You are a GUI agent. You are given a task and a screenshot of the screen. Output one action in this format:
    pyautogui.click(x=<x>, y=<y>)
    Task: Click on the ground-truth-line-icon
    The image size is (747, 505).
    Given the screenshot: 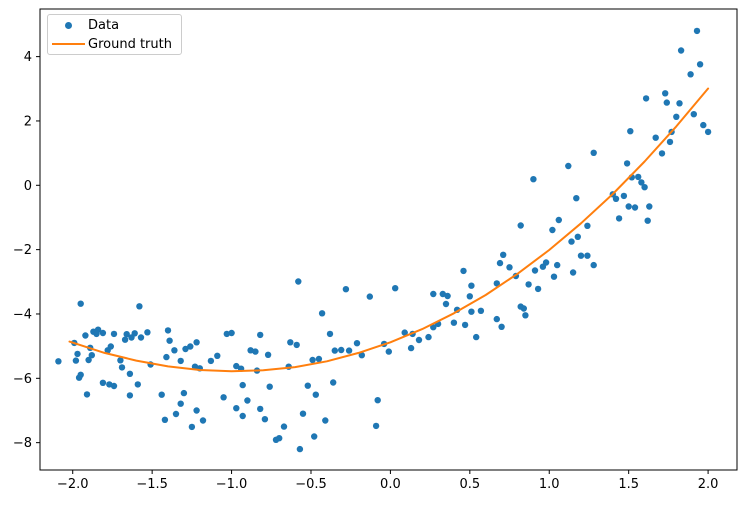 What is the action you would take?
    pyautogui.click(x=68, y=44)
    